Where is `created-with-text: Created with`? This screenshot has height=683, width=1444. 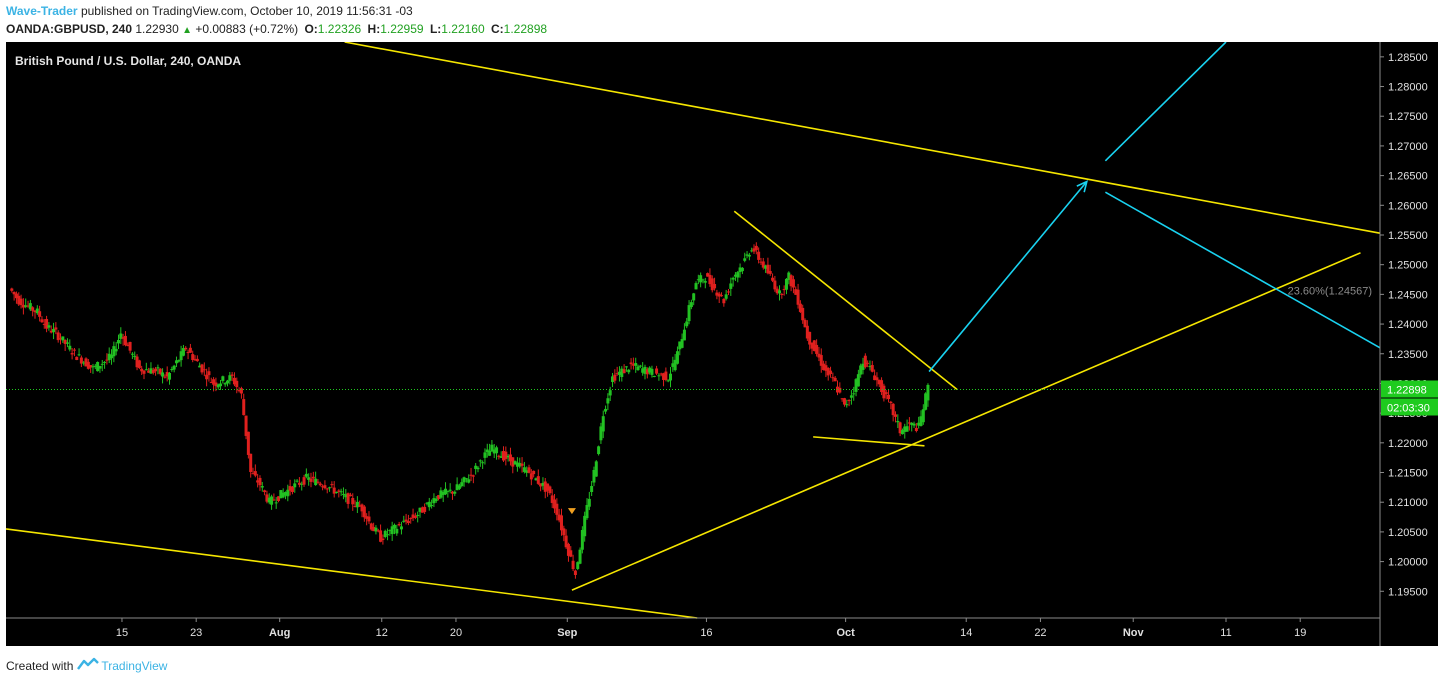 created-with-text: Created with is located at coordinates (40, 665).